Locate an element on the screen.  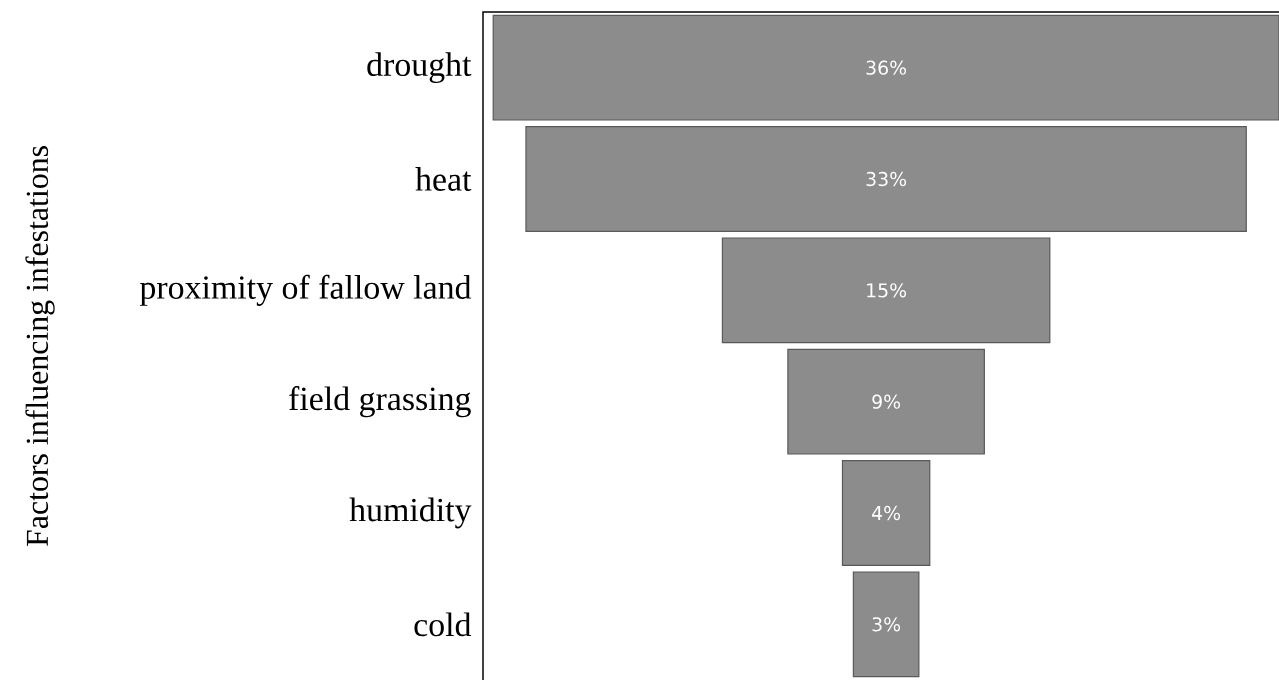
category-label: proximity of fallow land is located at coordinates (305, 290).